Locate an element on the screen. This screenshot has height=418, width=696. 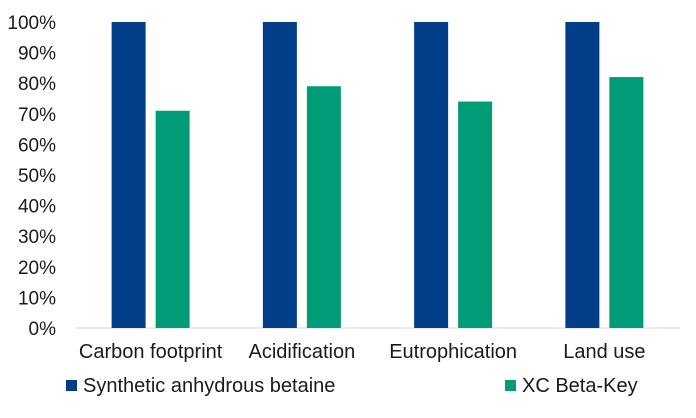
x-category-label: Carbon footprint is located at coordinates (151, 352).